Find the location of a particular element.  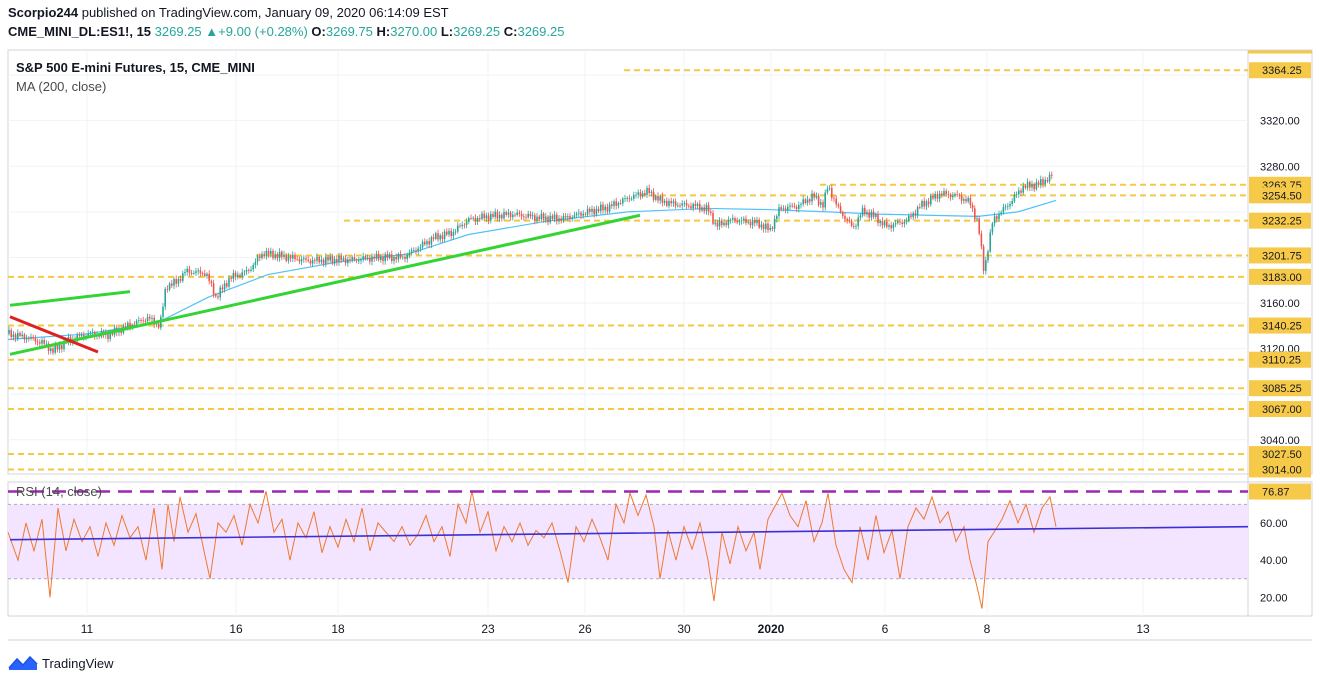

rsi-trend-line is located at coordinates (629, 533).